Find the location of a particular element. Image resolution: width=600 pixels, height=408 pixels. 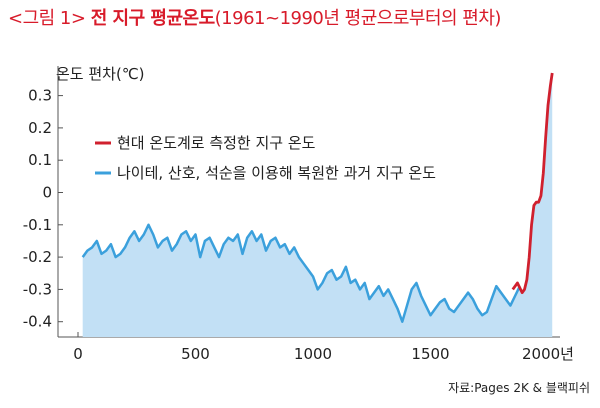

figure-title: 전 지구 평균온도 is located at coordinates (152, 18).